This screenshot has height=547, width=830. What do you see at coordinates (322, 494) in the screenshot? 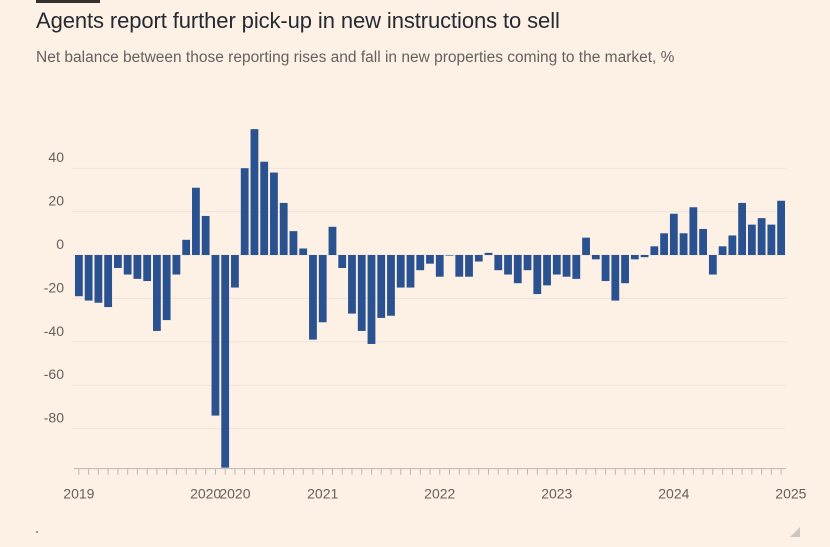
I see `x-tick-label: 2021` at bounding box center [322, 494].